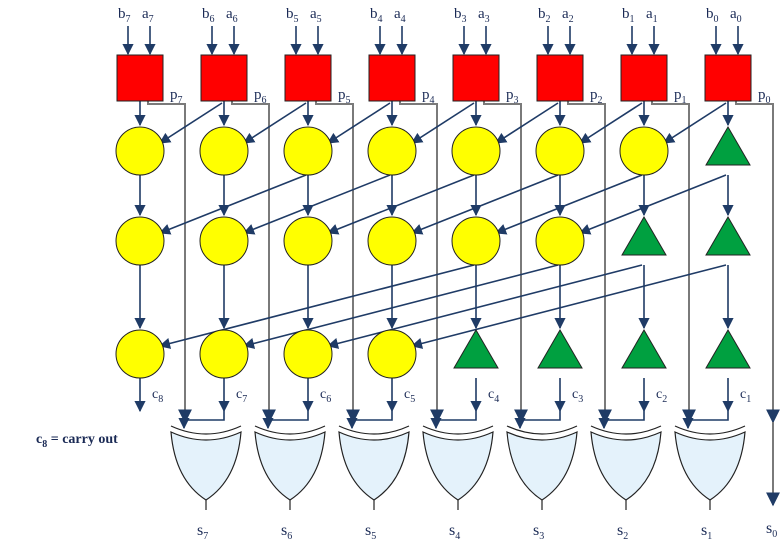 This screenshot has height=551, width=781. I want to click on sum-label-s0: s0, so click(771, 530).